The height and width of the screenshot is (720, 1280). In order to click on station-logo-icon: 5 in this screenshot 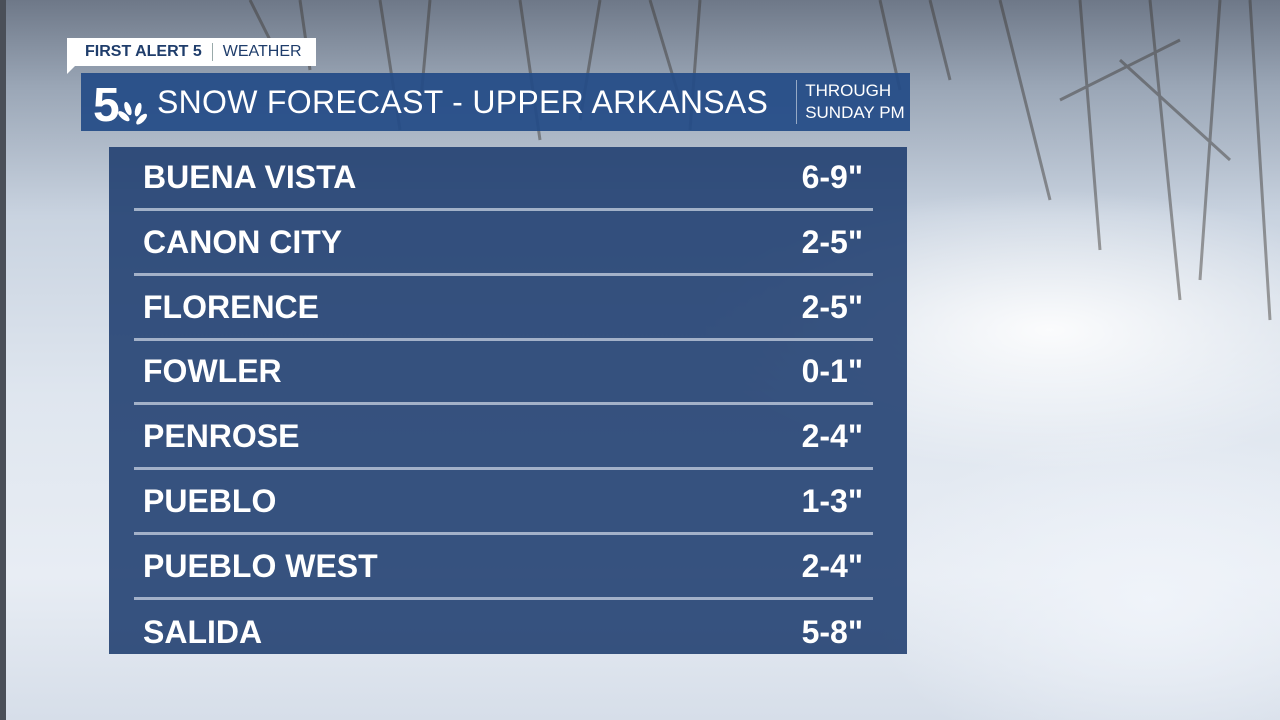, I will do `click(120, 103)`.